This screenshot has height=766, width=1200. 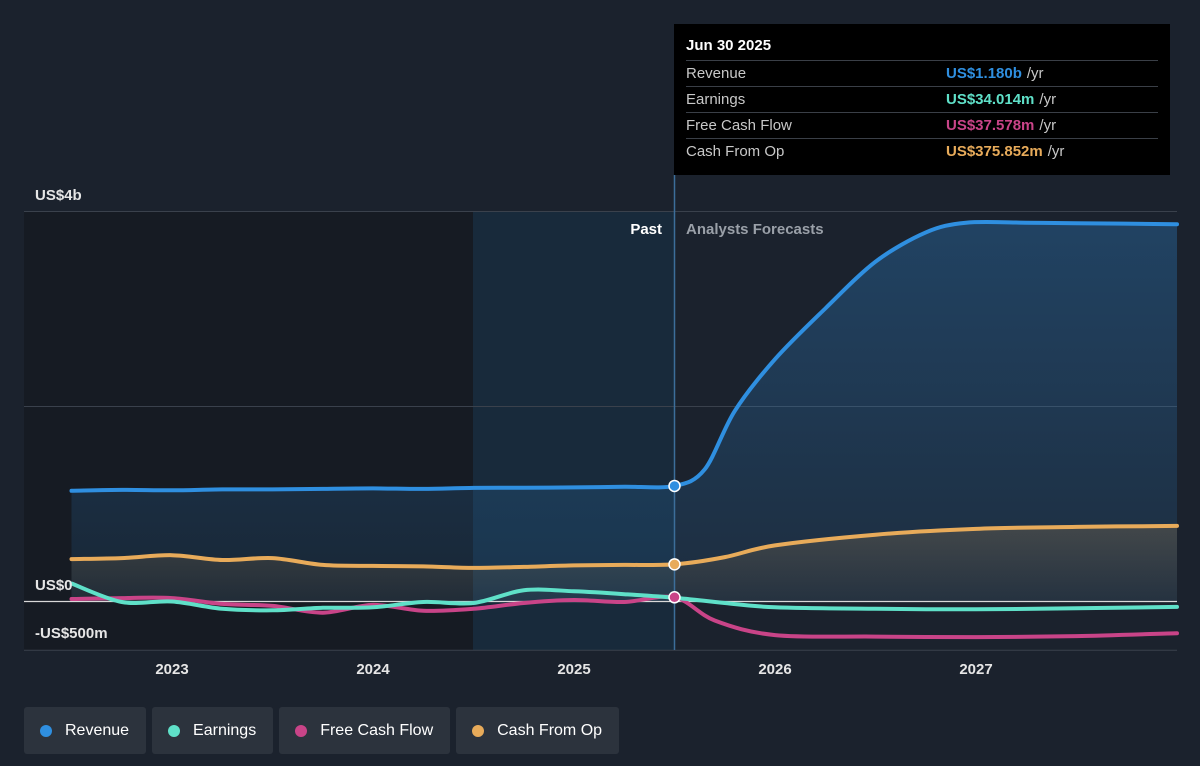 What do you see at coordinates (922, 73) in the screenshot?
I see `tooltip-row-revenue: Revenue US$1.180b /yr` at bounding box center [922, 73].